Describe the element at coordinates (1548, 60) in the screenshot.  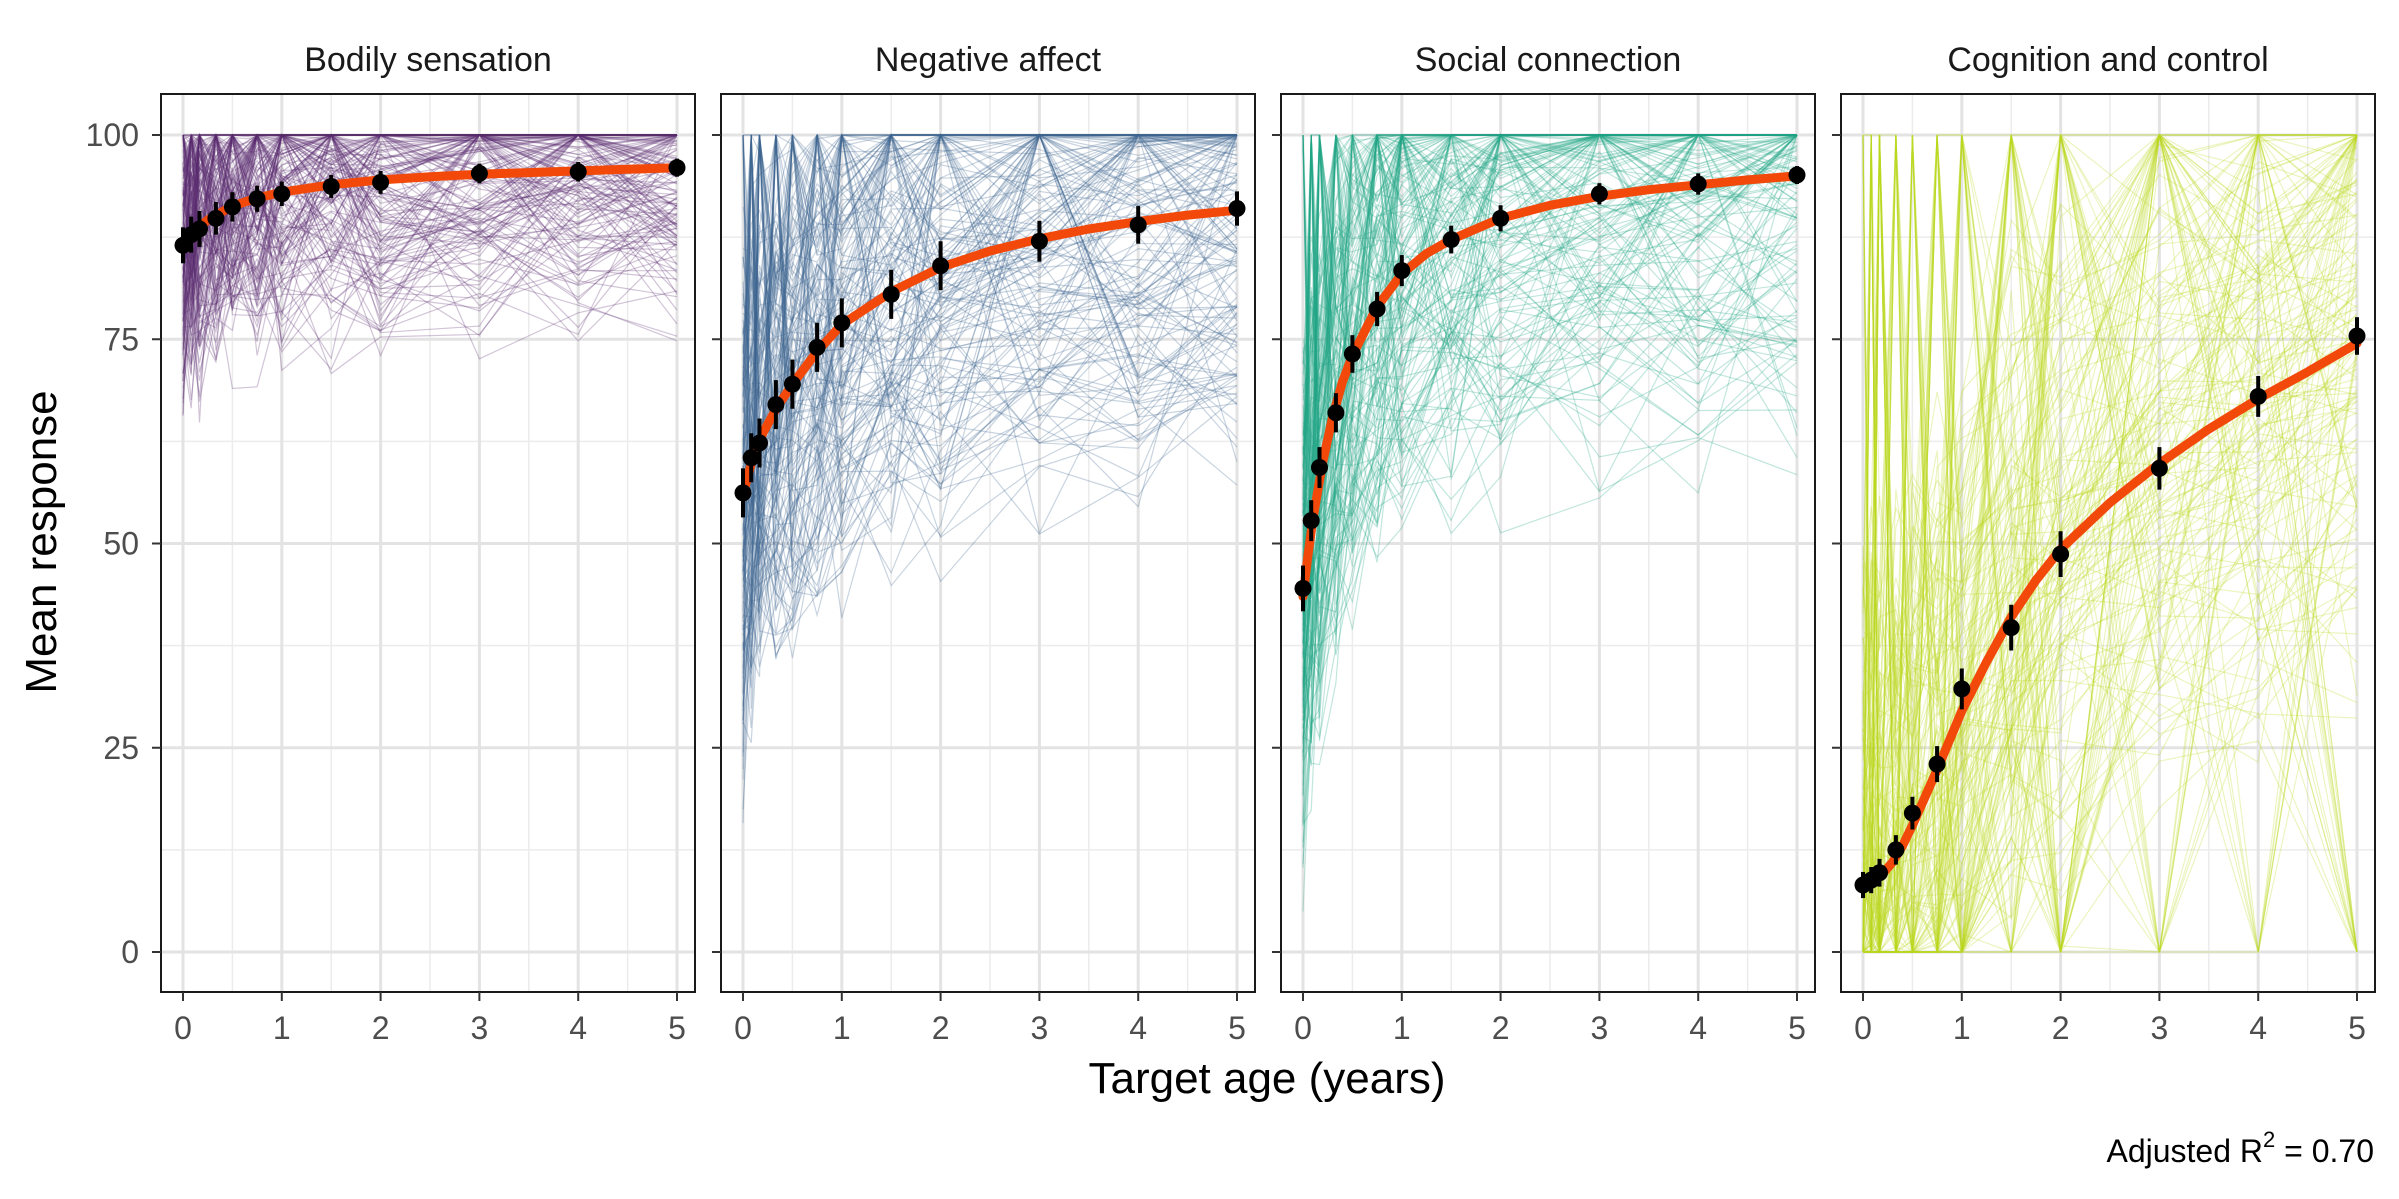
I see `panel-title: Social connection` at that location.